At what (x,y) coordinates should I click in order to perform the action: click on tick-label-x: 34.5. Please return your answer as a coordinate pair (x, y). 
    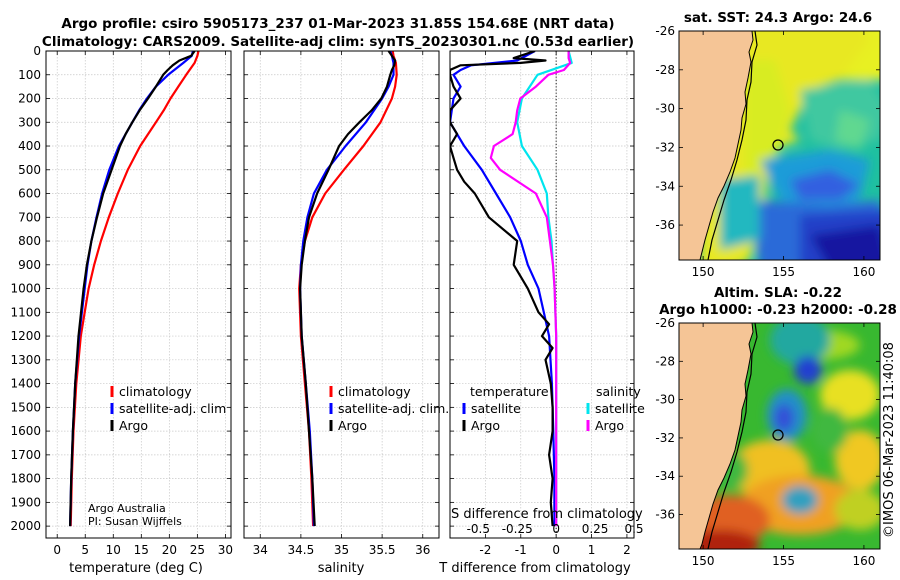
    Looking at the image, I should click on (301, 550).